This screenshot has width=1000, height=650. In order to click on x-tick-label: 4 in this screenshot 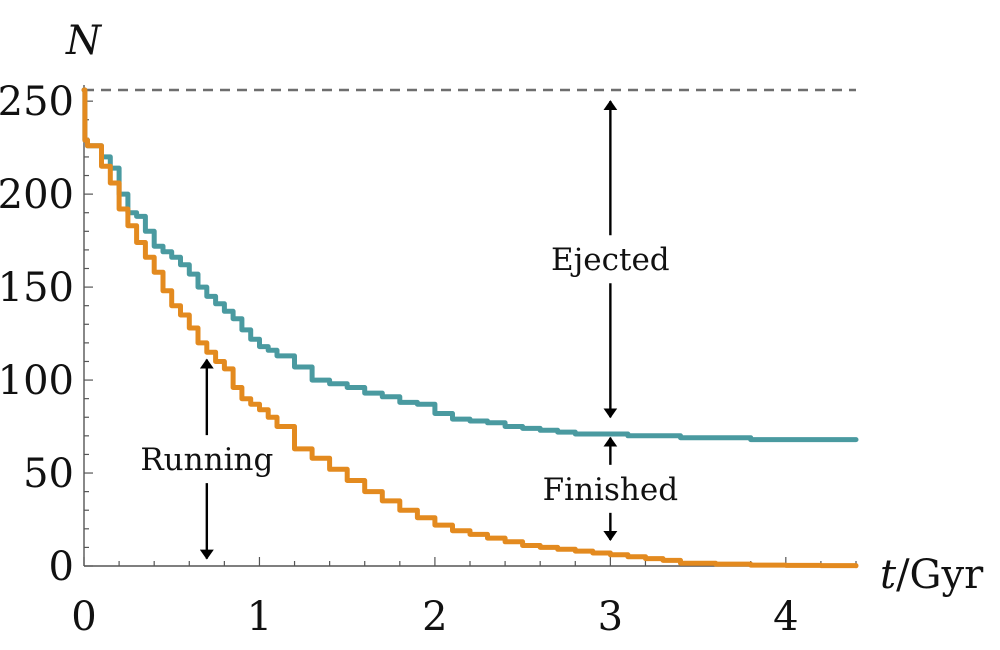, I will do `click(785, 617)`.